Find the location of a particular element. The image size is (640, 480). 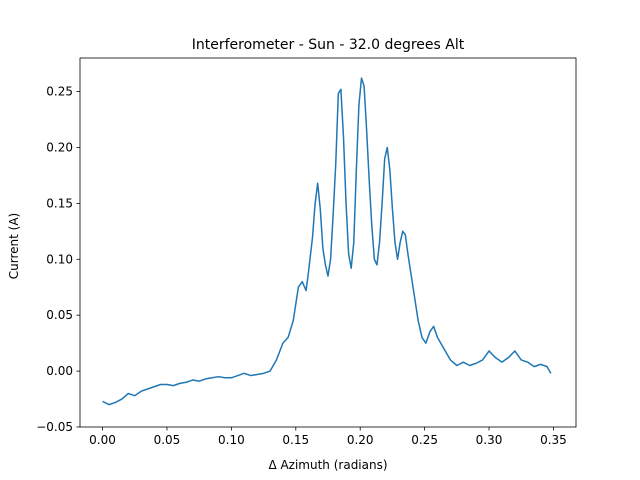

y-axis-ticks: −0.05 0.00 0.05 0.10 0.15 0.20 0.25 is located at coordinates (58, 259).